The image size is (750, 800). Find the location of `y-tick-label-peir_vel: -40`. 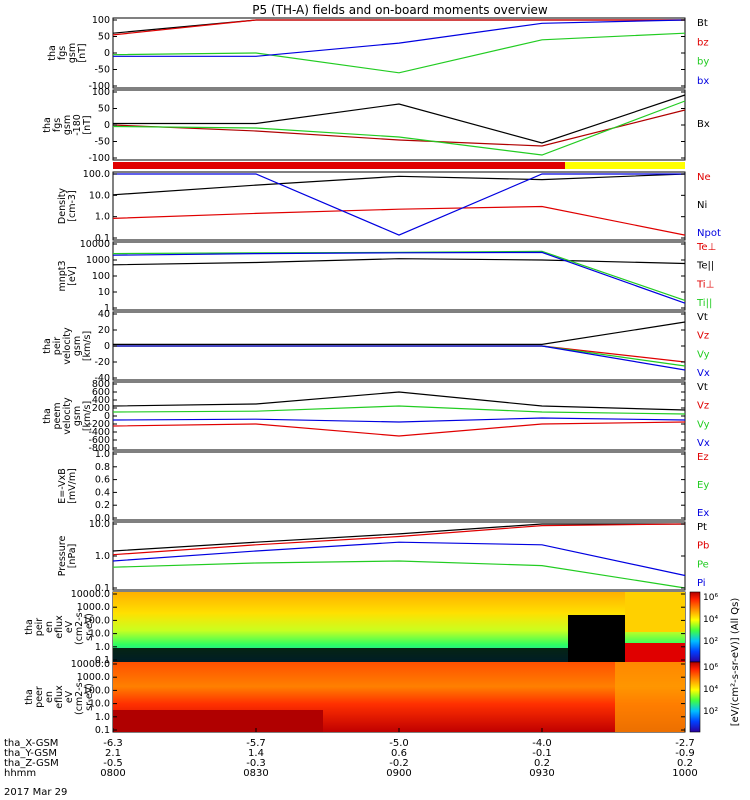

y-tick-label-peir_vel: -40 is located at coordinates (102, 378).